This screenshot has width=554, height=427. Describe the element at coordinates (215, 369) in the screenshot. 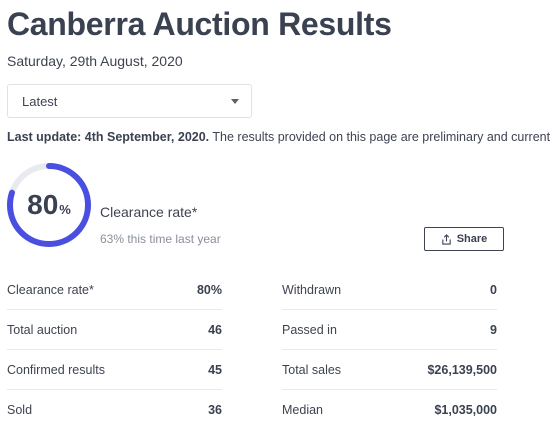

I see `stat-value: 45` at that location.